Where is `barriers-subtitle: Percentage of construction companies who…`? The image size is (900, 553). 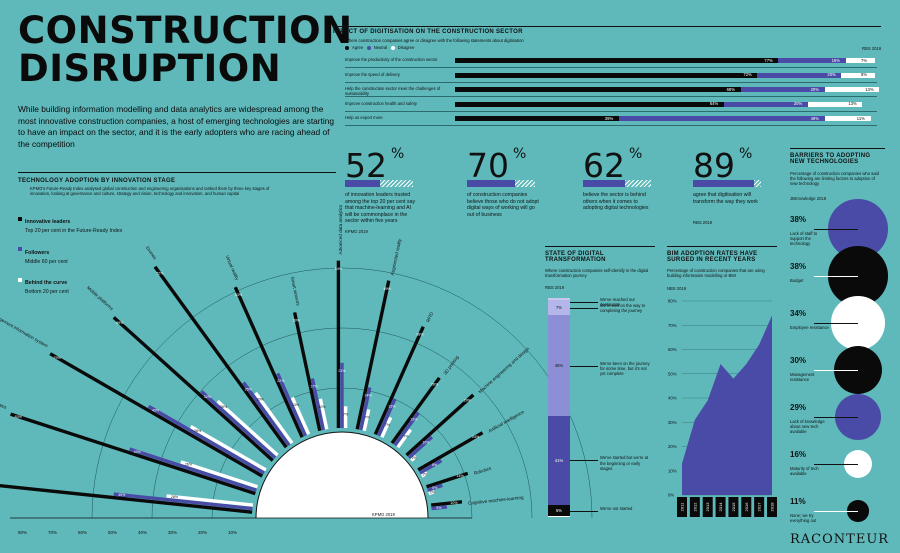
barriers-subtitle: Percentage of construction companies who… is located at coordinates (834, 179).